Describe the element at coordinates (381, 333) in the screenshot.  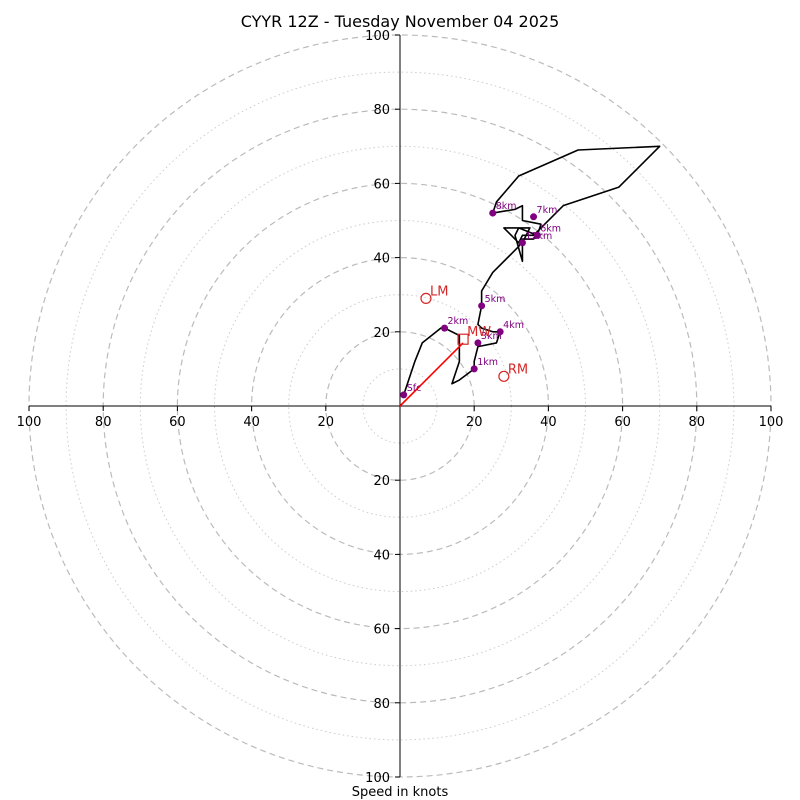
I see `y-tick-label-top-20: 20` at that location.